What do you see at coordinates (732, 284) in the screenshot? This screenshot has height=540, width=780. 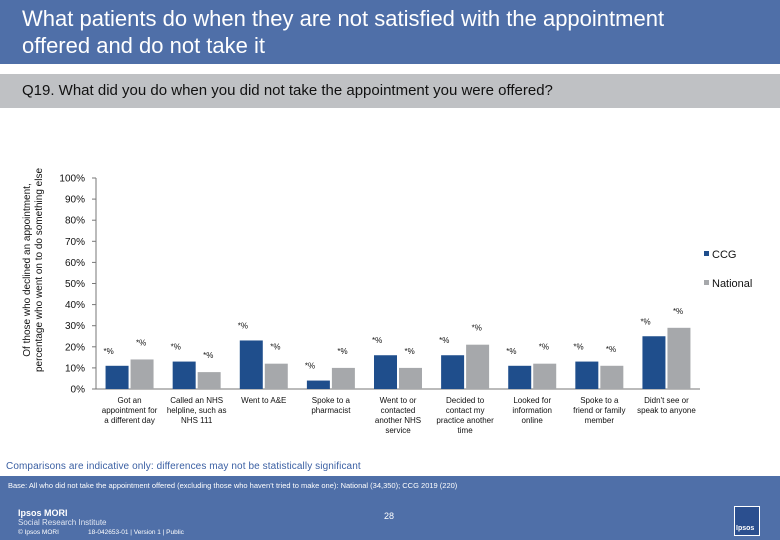 I see `legend-label-national: National` at bounding box center [732, 284].